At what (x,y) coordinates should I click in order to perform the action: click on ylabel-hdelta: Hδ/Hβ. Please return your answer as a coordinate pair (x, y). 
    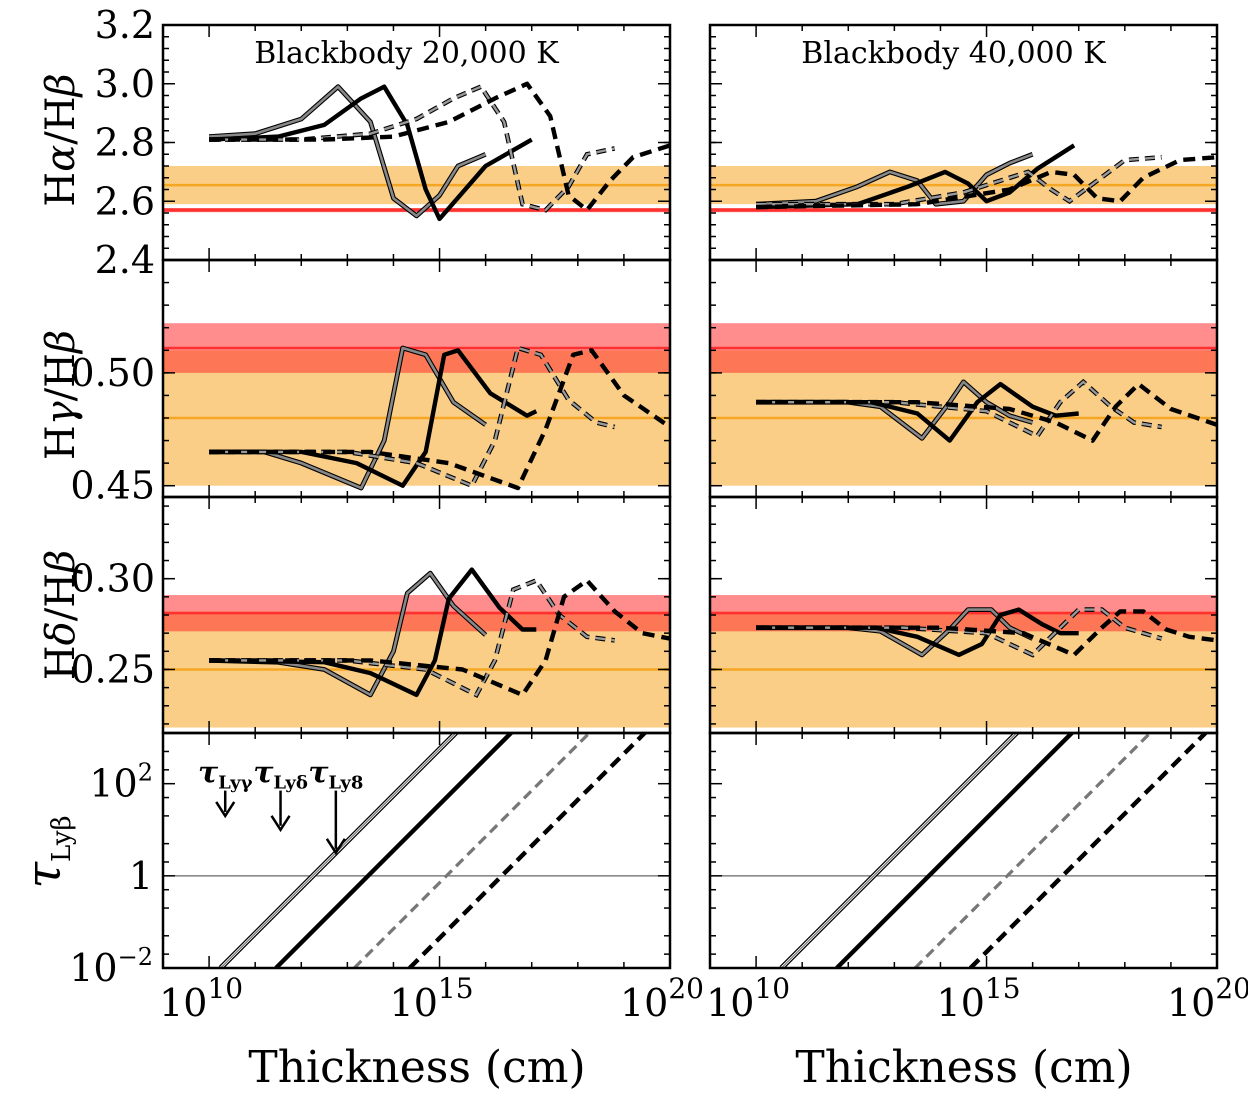
    Looking at the image, I should click on (61, 615).